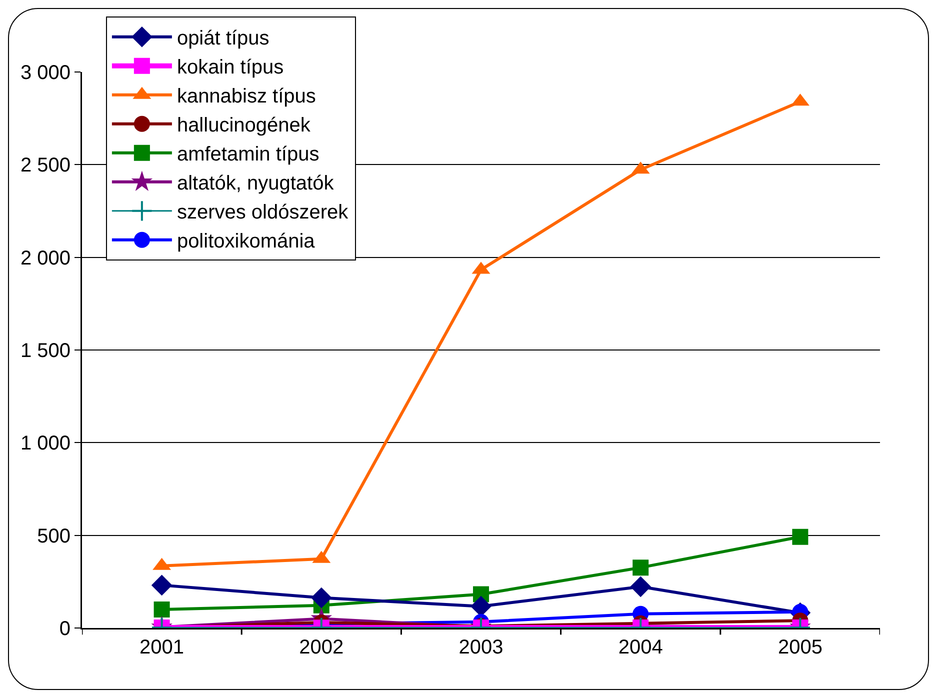 This screenshot has height=698, width=937. What do you see at coordinates (255, 183) in the screenshot?
I see `legend-label: altatók, nyugtatók` at bounding box center [255, 183].